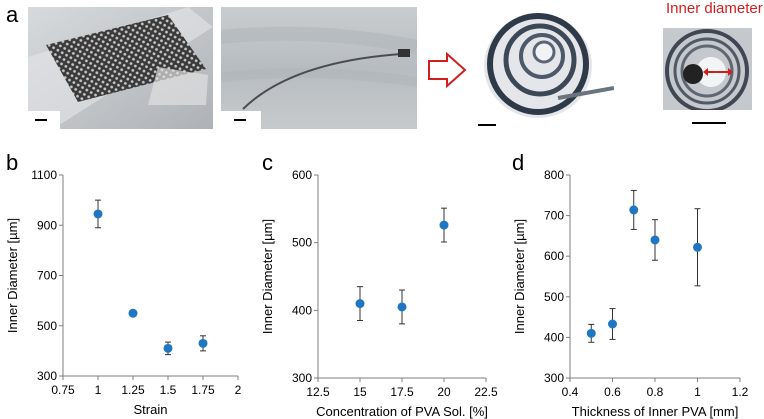  I want to click on photo-scaffold-graphic, so click(120, 68).